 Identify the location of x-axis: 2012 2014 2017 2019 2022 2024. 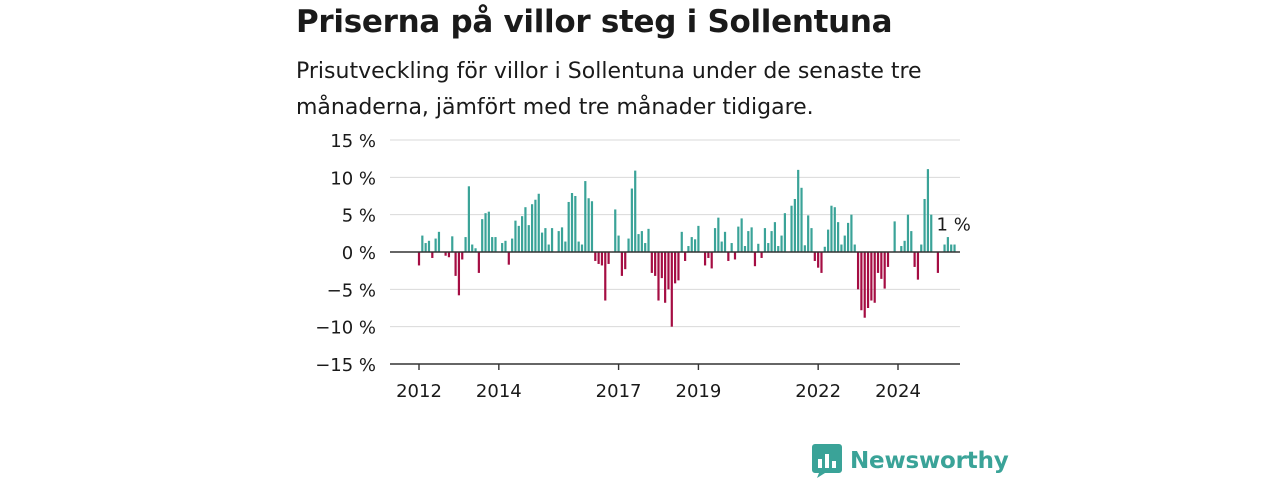
(675, 382).